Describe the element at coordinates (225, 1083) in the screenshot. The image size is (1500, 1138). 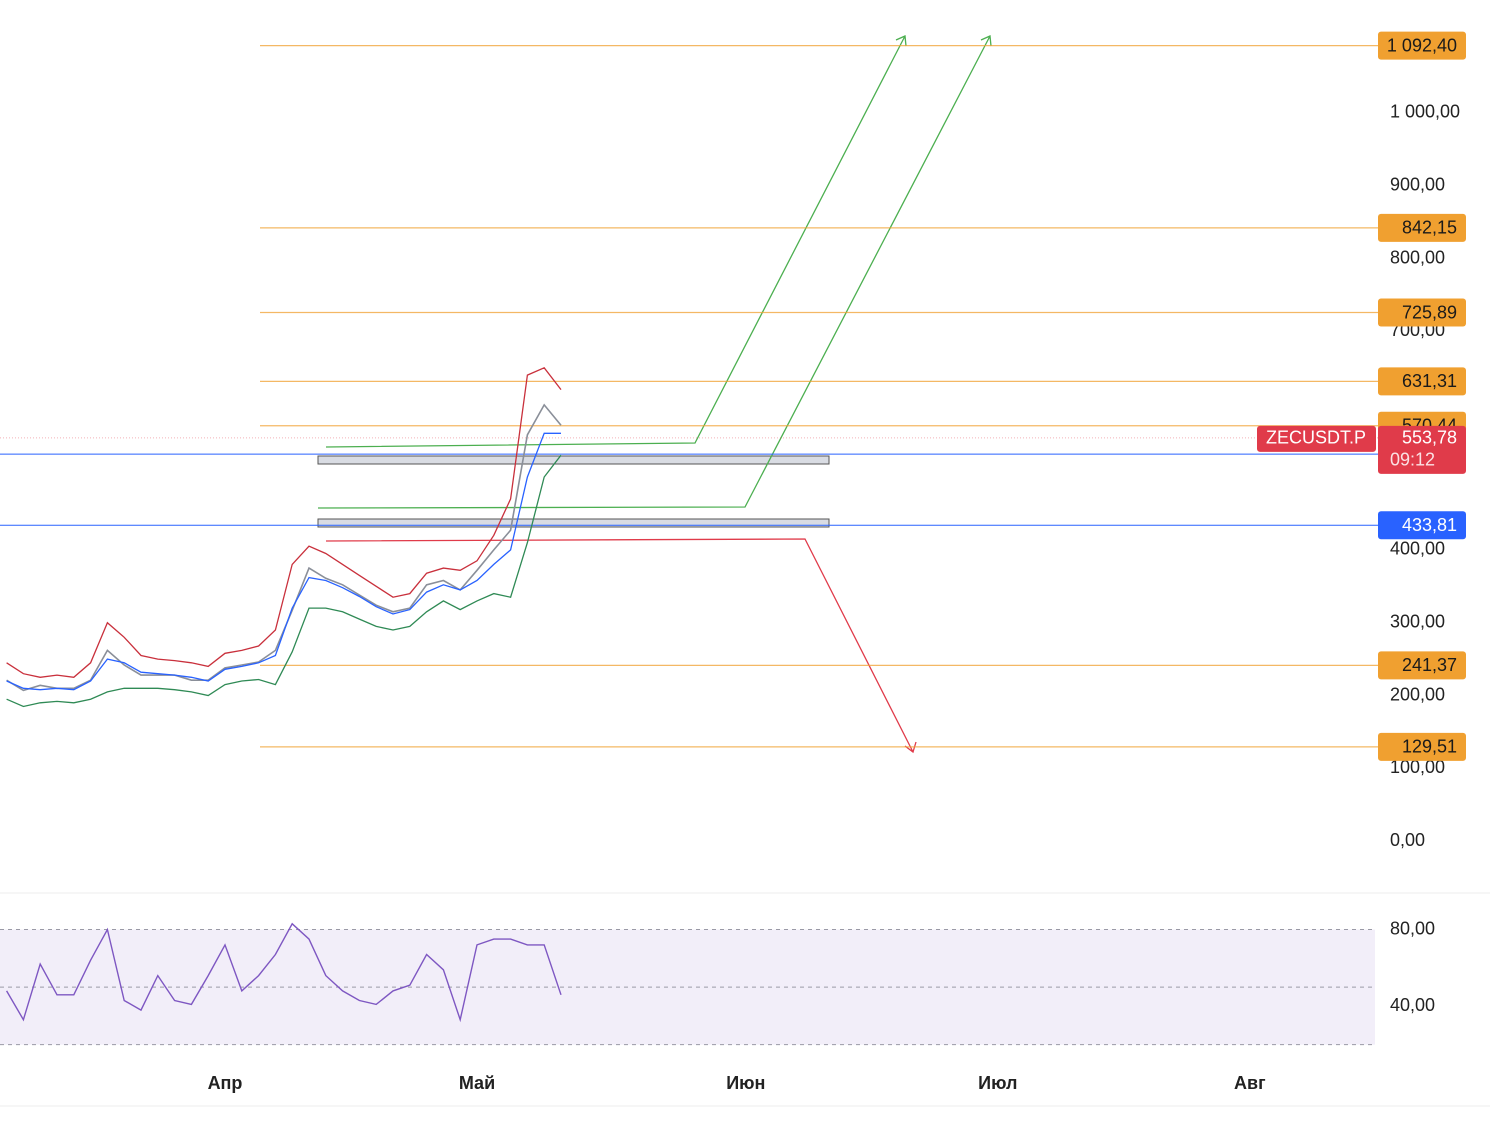
I see `x-tick-label: Апр` at that location.